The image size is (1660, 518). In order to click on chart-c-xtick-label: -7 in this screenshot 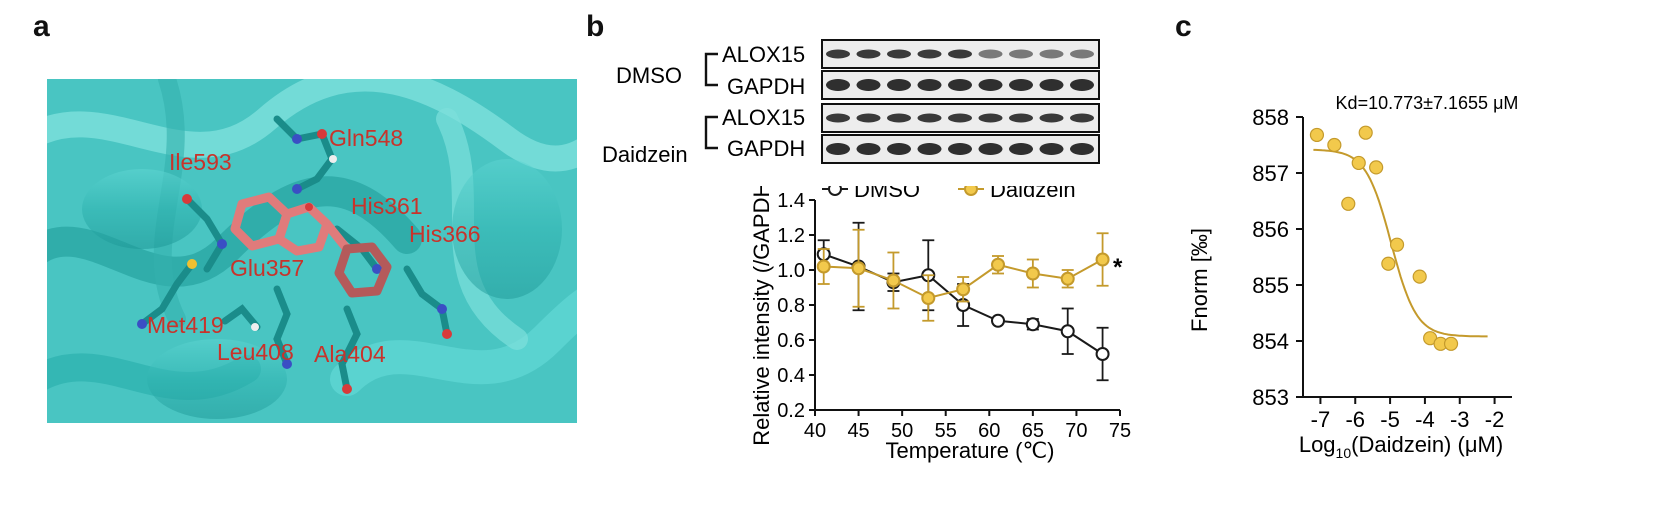, I will do `click(1321, 419)`.